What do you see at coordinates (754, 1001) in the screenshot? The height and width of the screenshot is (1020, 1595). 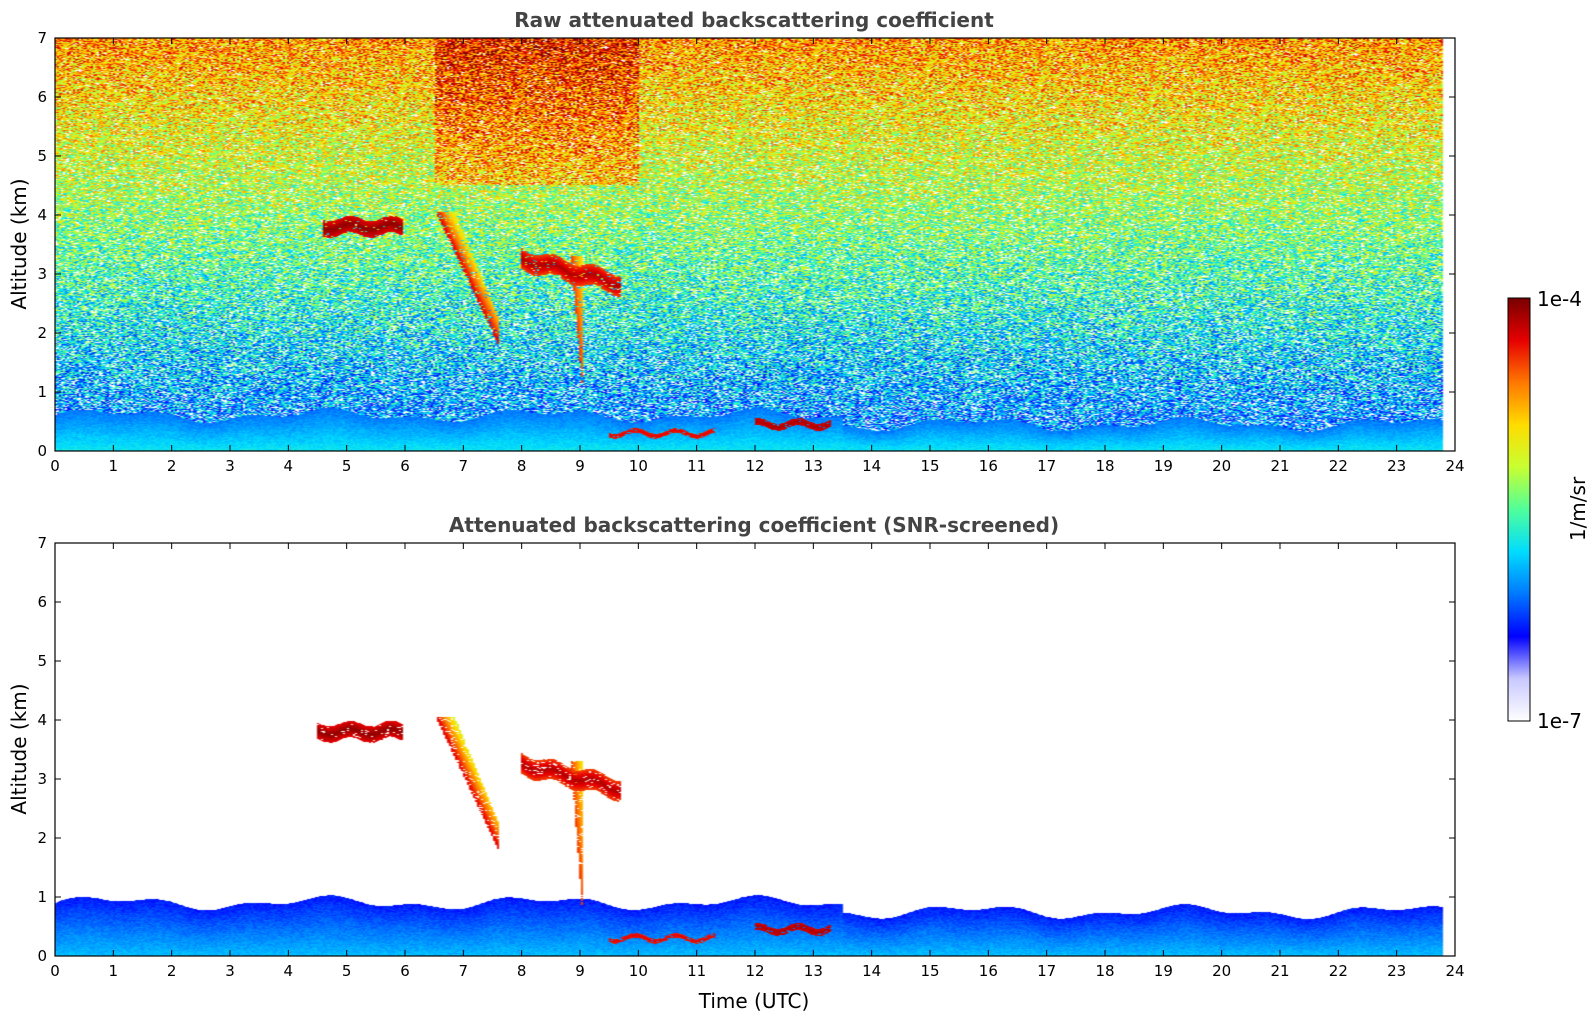 I see `panel-screened-xlabel: Time (UTC)` at bounding box center [754, 1001].